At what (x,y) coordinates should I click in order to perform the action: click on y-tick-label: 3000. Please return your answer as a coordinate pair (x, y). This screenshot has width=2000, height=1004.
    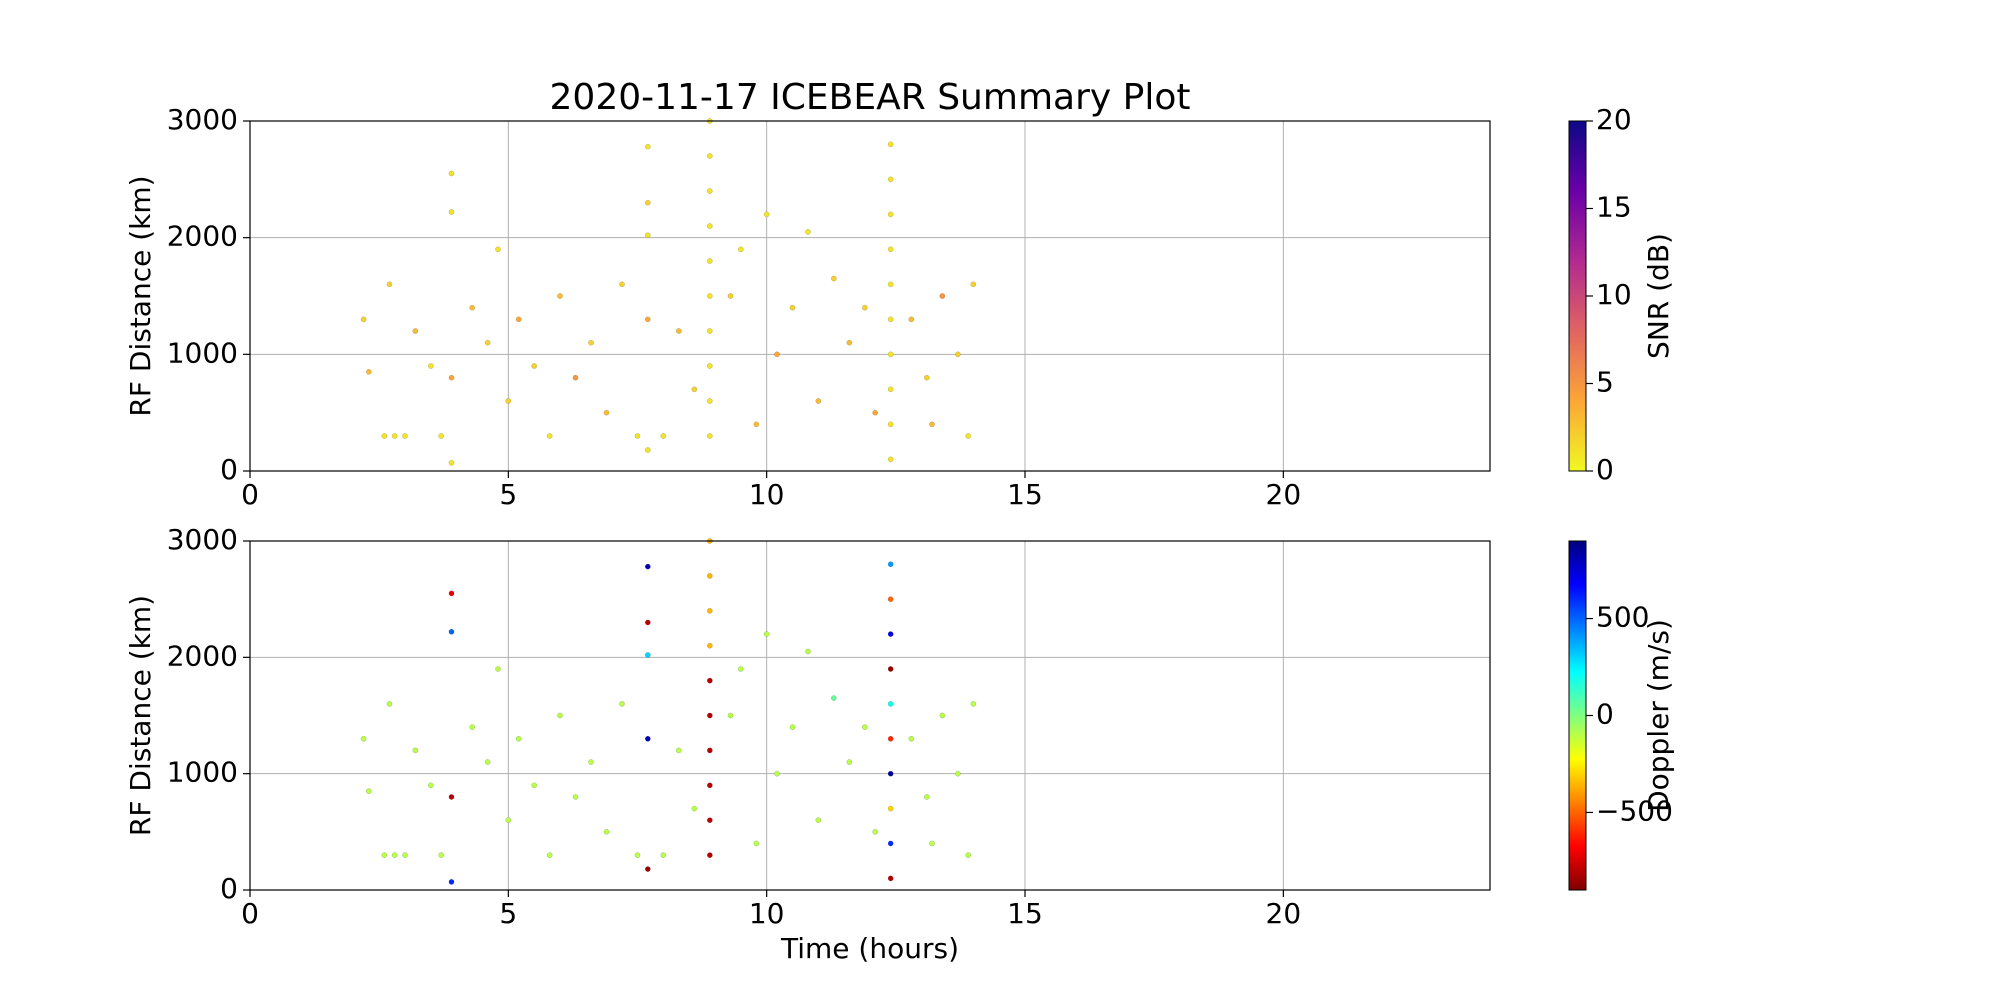
    Looking at the image, I should click on (202, 119).